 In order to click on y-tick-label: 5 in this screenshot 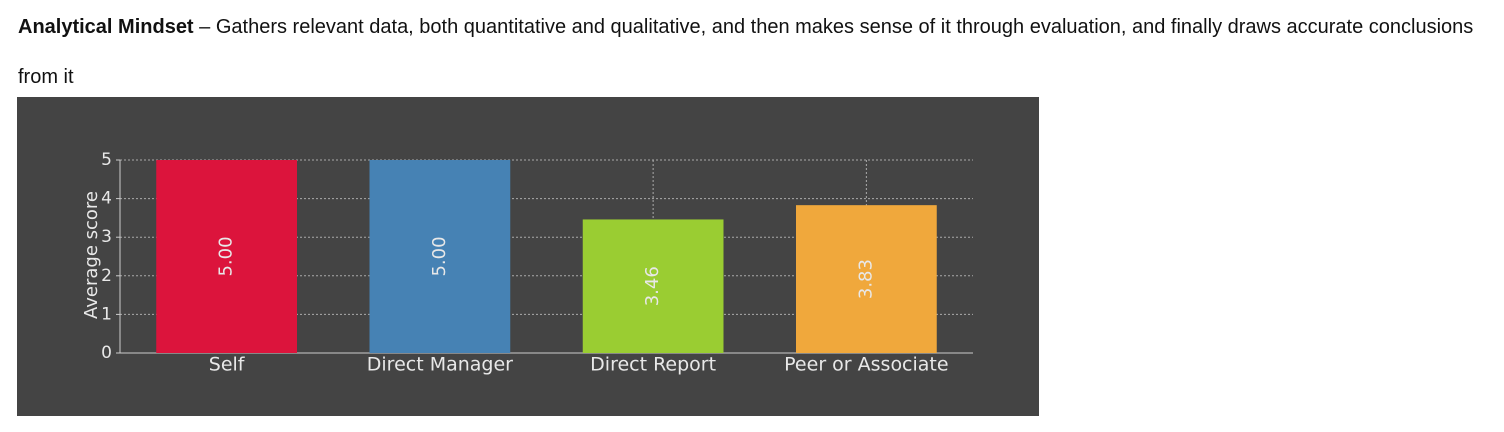, I will do `click(106, 160)`.